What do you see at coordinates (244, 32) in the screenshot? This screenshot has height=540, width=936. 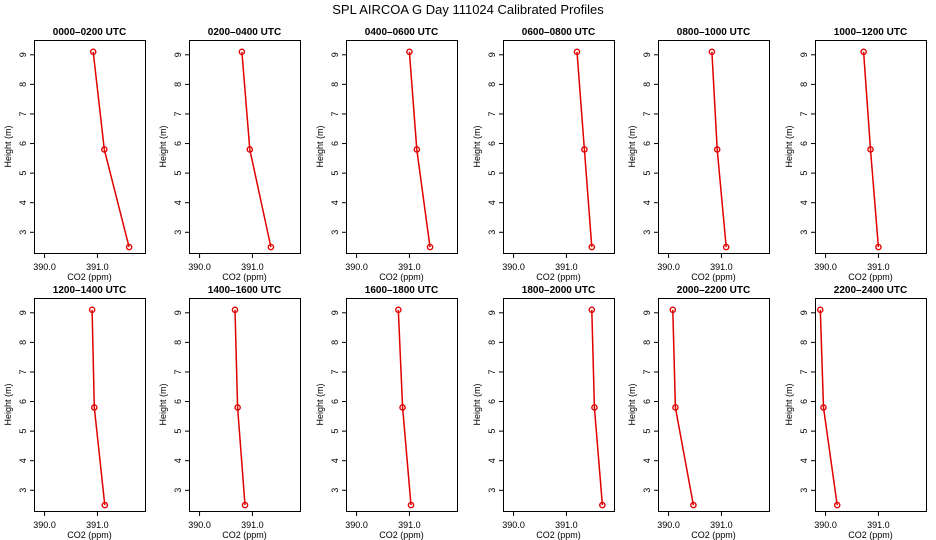 I see `panel-title: 0200–0400 UTC` at bounding box center [244, 32].